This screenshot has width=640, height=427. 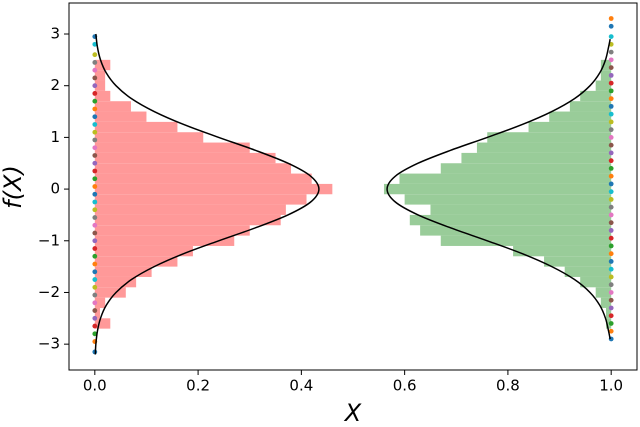 What do you see at coordinates (49, 292) in the screenshot?
I see `y-tick-label: −2` at bounding box center [49, 292].